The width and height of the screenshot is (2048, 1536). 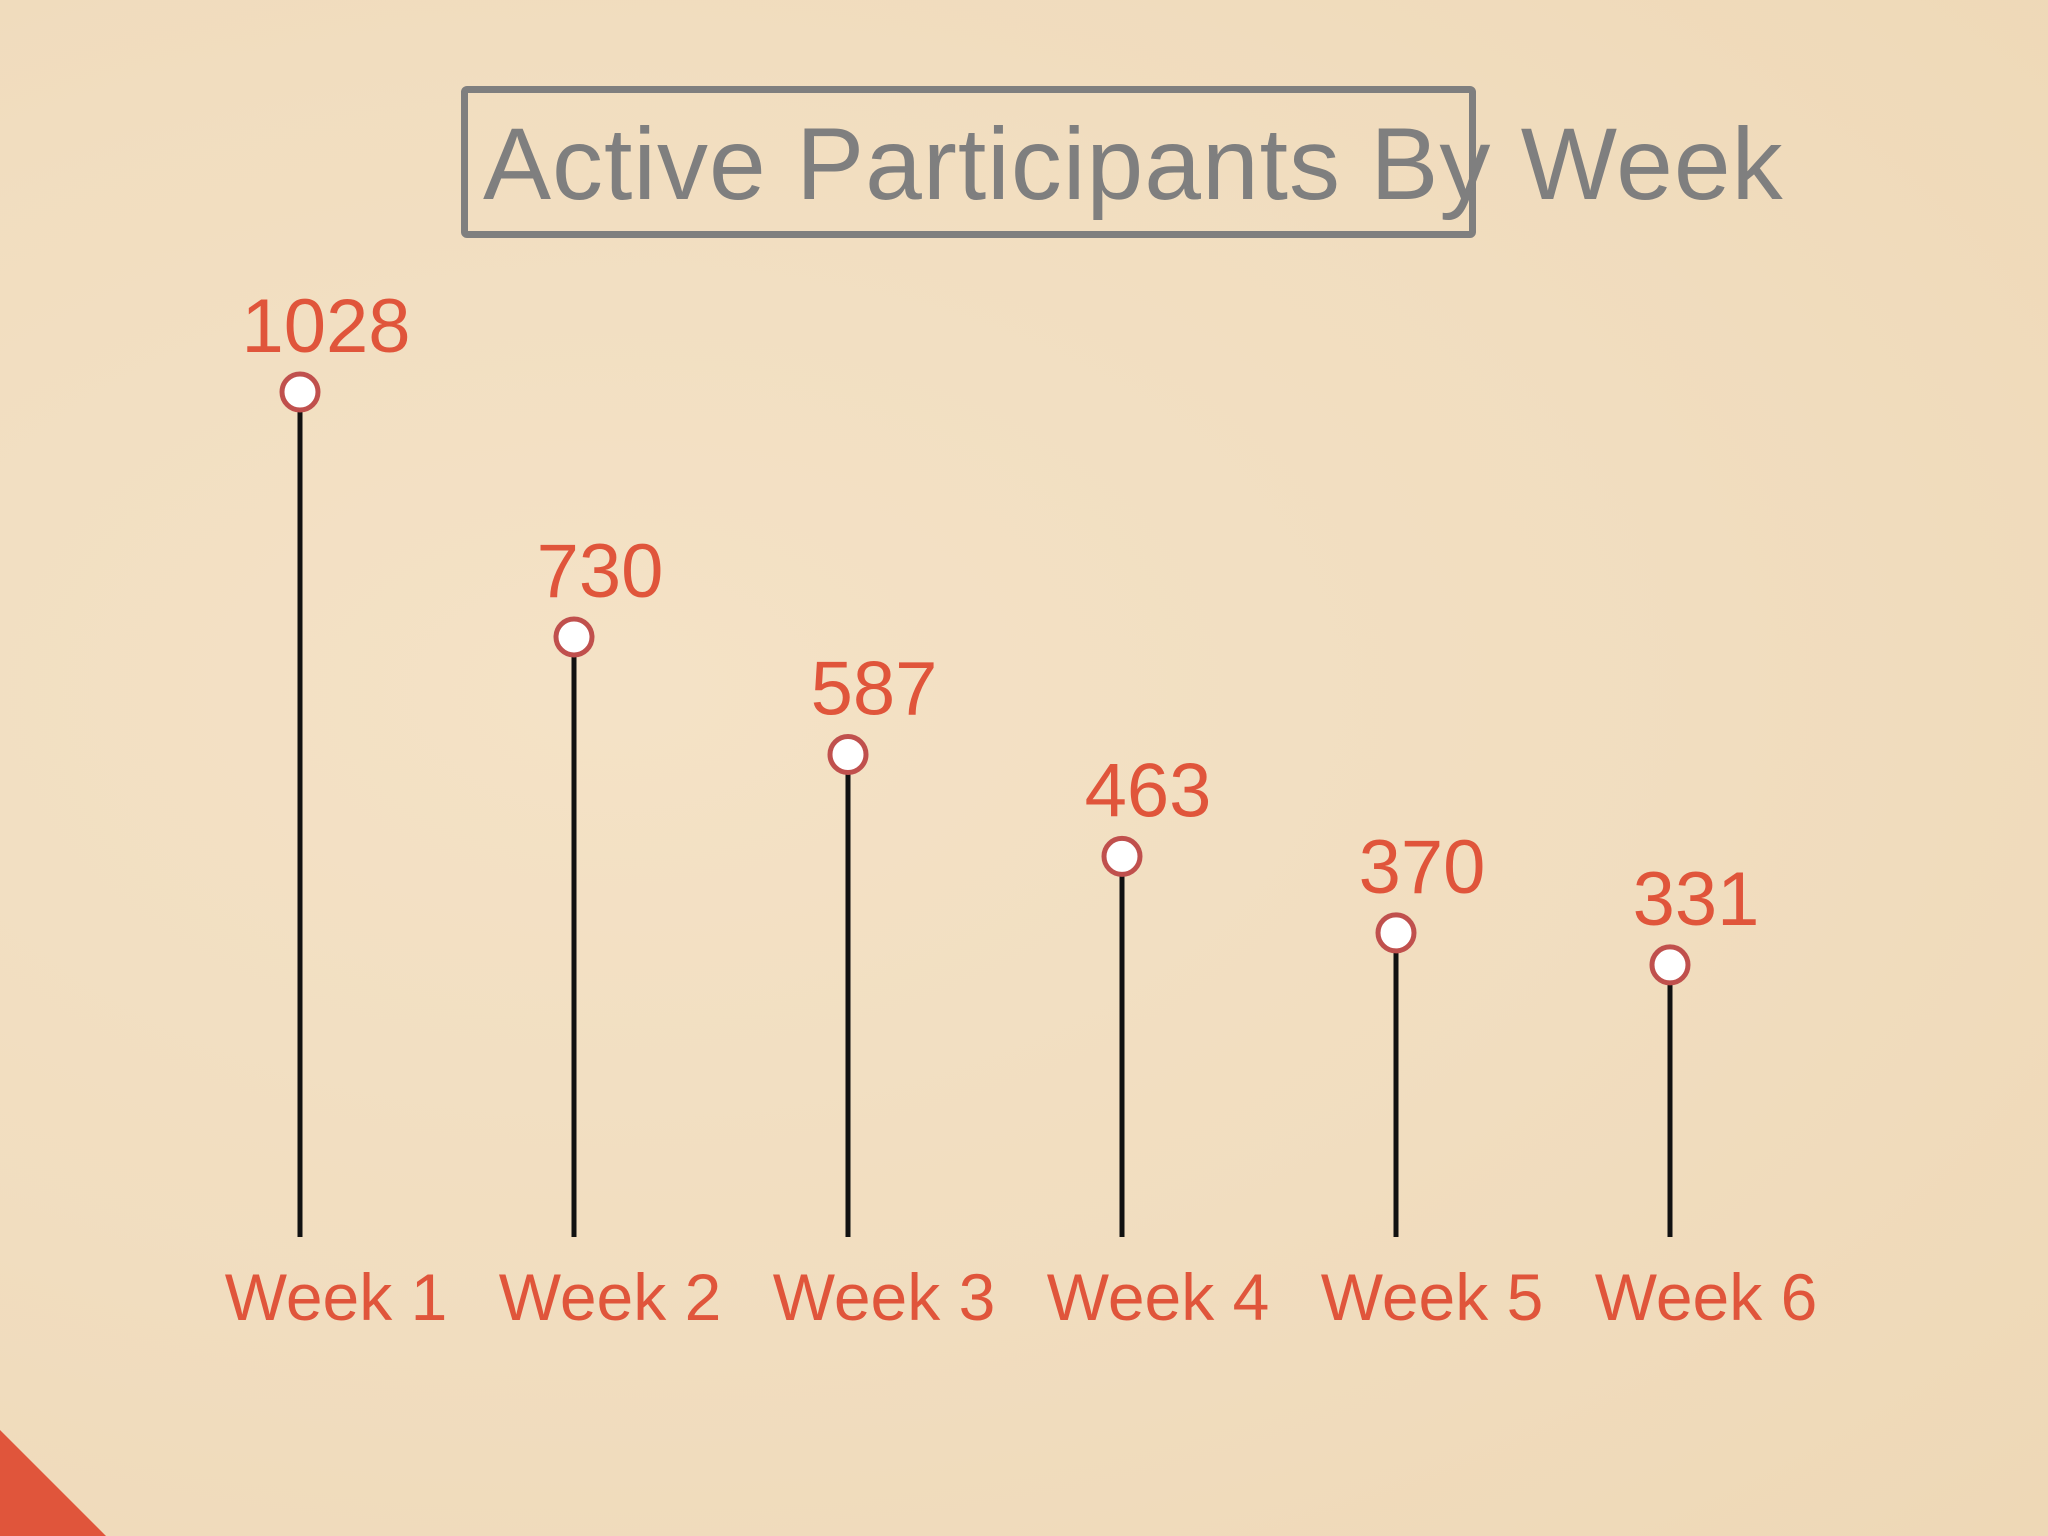 What do you see at coordinates (1696, 899) in the screenshot?
I see `data-label-6: 331` at bounding box center [1696, 899].